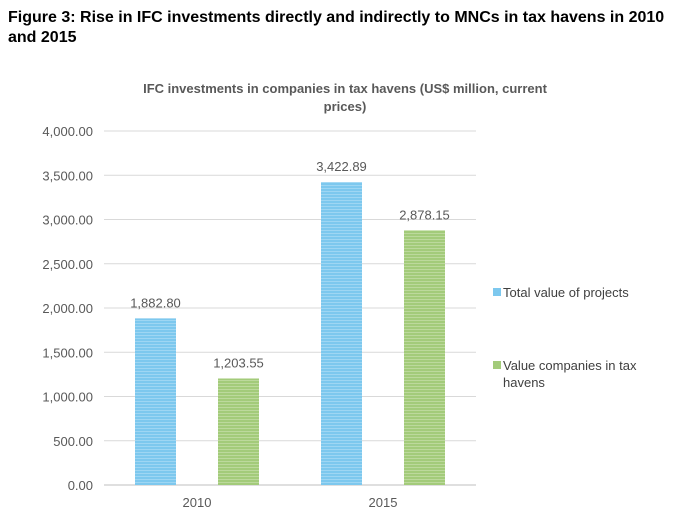  What do you see at coordinates (67, 220) in the screenshot?
I see `y-tick-label: 3,000.00` at bounding box center [67, 220].